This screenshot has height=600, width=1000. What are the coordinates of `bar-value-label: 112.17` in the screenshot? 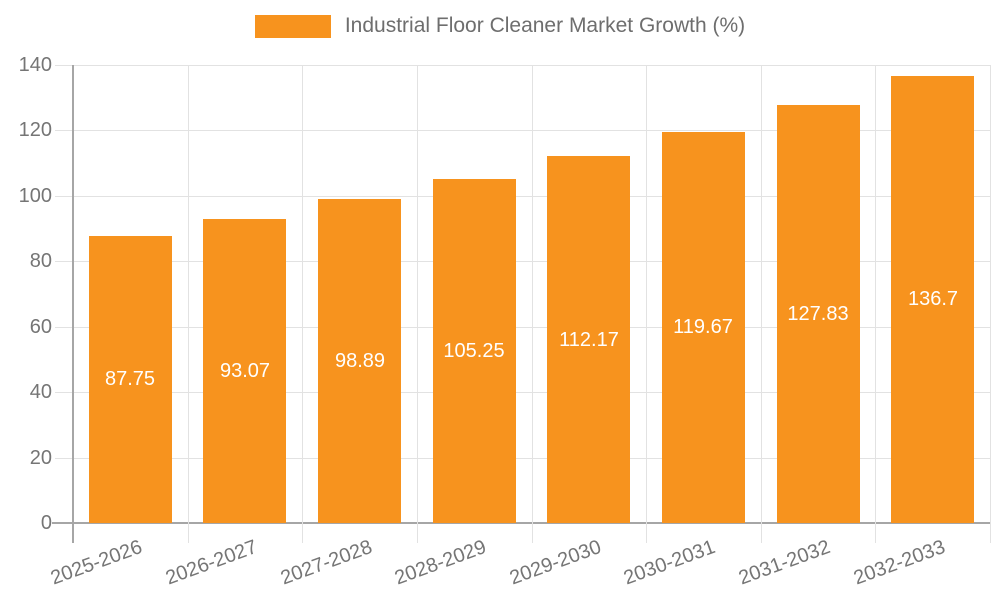 It's located at (589, 340).